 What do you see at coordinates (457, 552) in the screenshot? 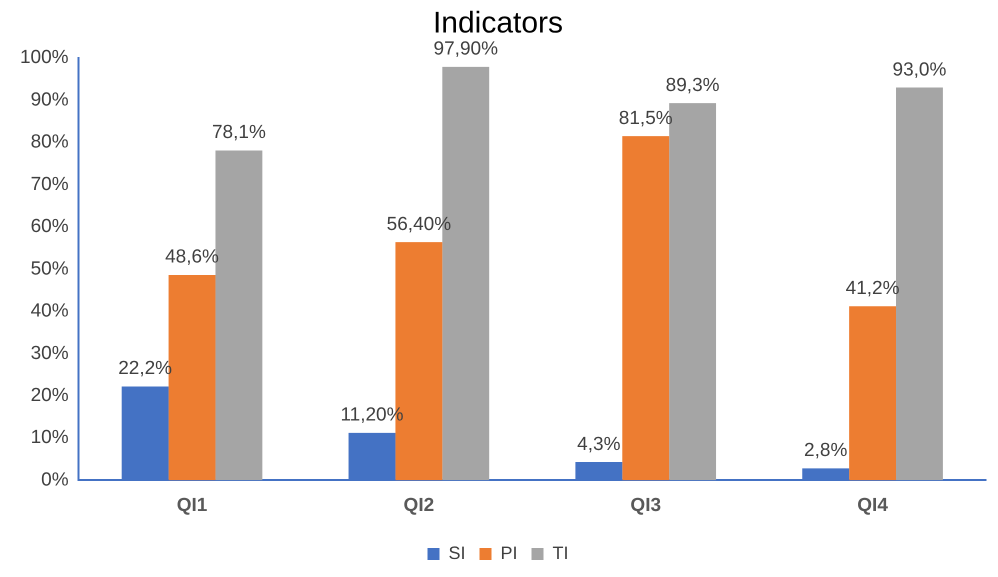
I see `legend-label: SI` at bounding box center [457, 552].